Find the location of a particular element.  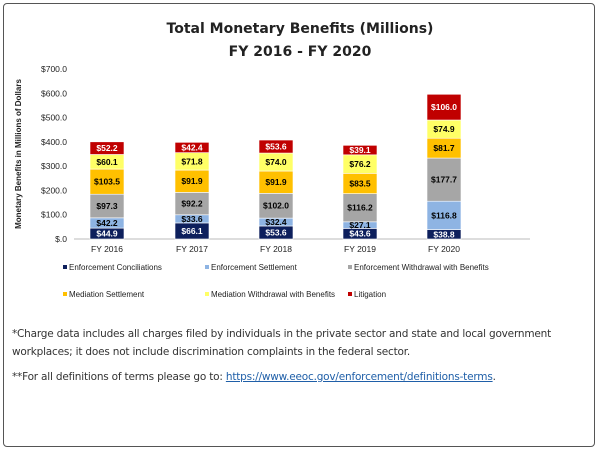

legend-label: Enforcement Settlement is located at coordinates (254, 267).